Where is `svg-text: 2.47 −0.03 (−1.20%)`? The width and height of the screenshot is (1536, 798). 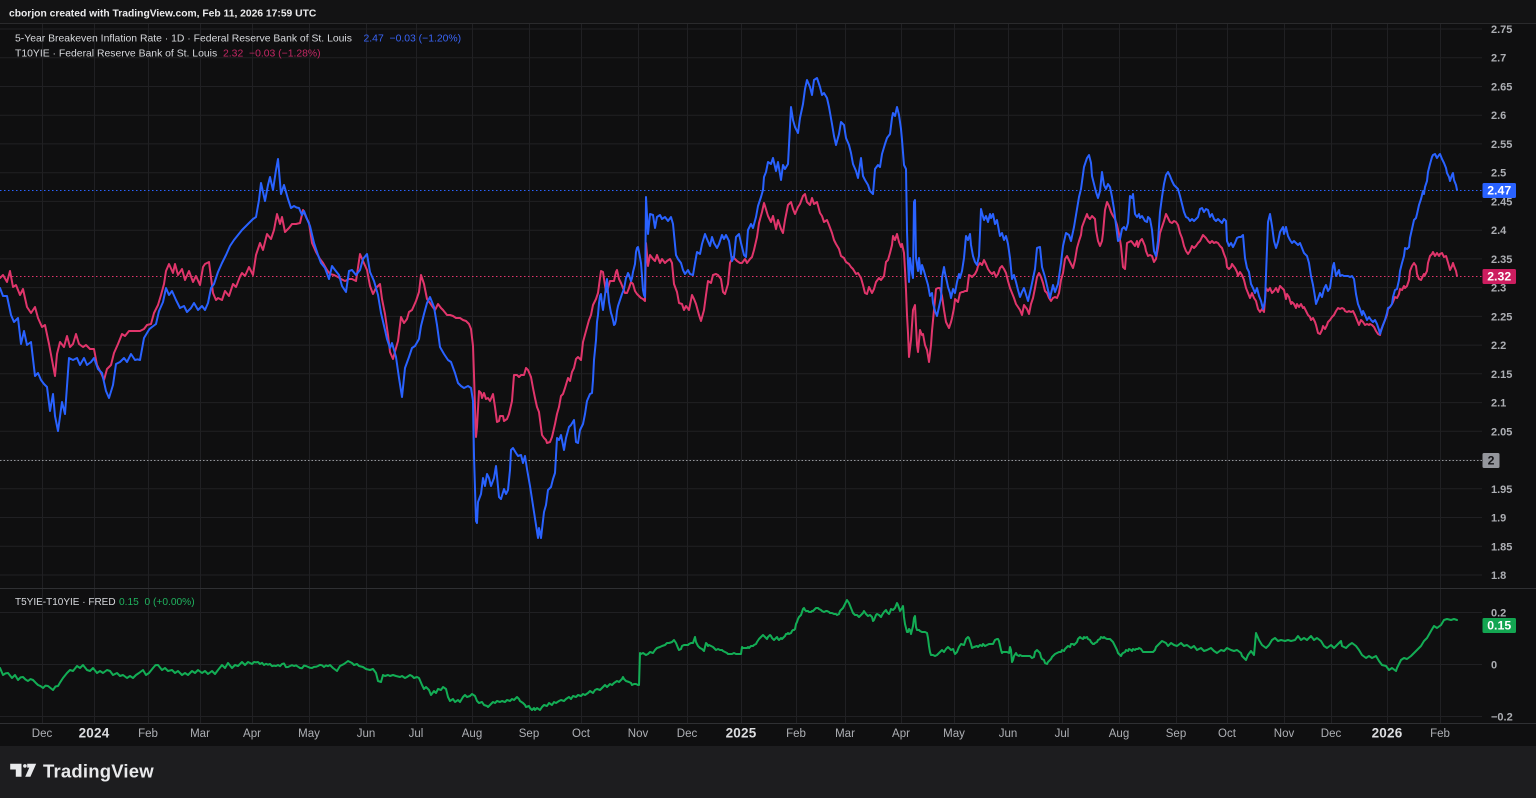
svg-text: 2.47 −0.03 (−1.20%) is located at coordinates (413, 38).